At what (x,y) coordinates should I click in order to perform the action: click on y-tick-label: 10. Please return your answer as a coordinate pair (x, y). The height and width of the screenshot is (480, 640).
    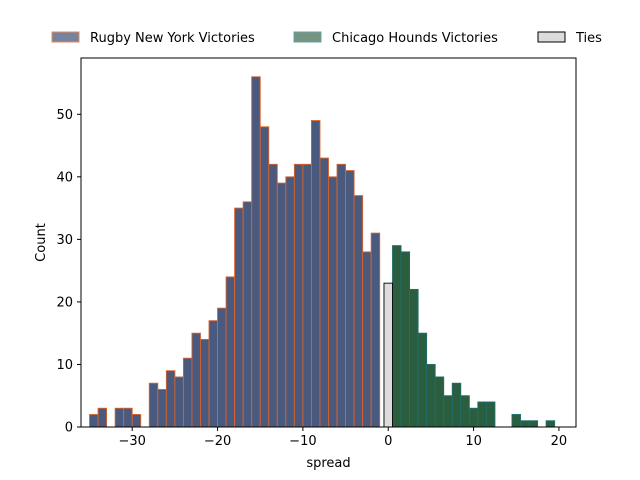
    Looking at the image, I should click on (64, 365).